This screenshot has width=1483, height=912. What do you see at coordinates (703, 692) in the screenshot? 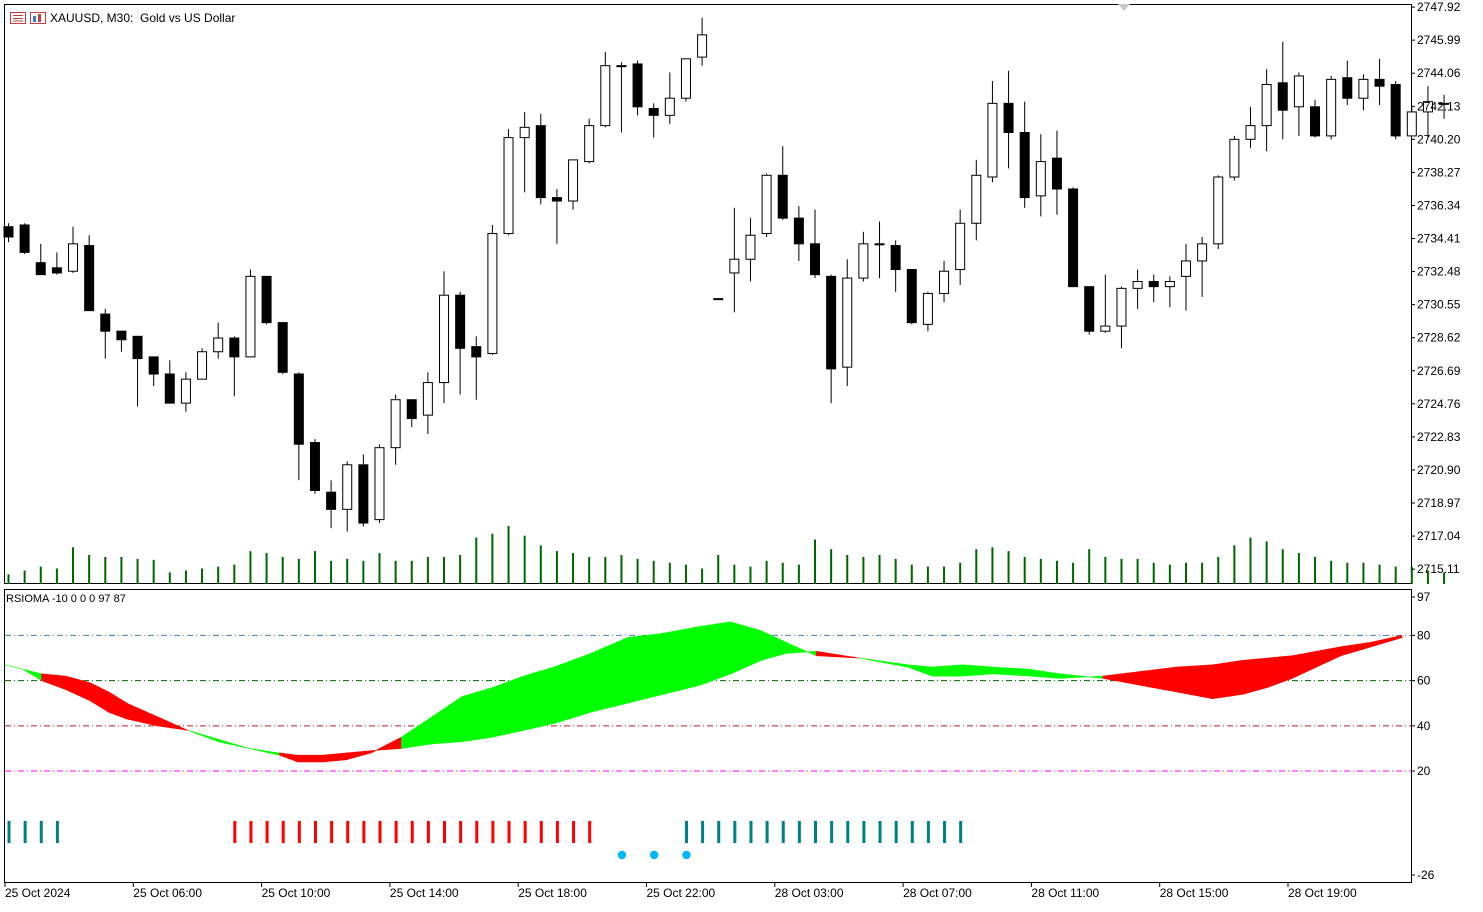
I see `rsioma-fill` at bounding box center [703, 692].